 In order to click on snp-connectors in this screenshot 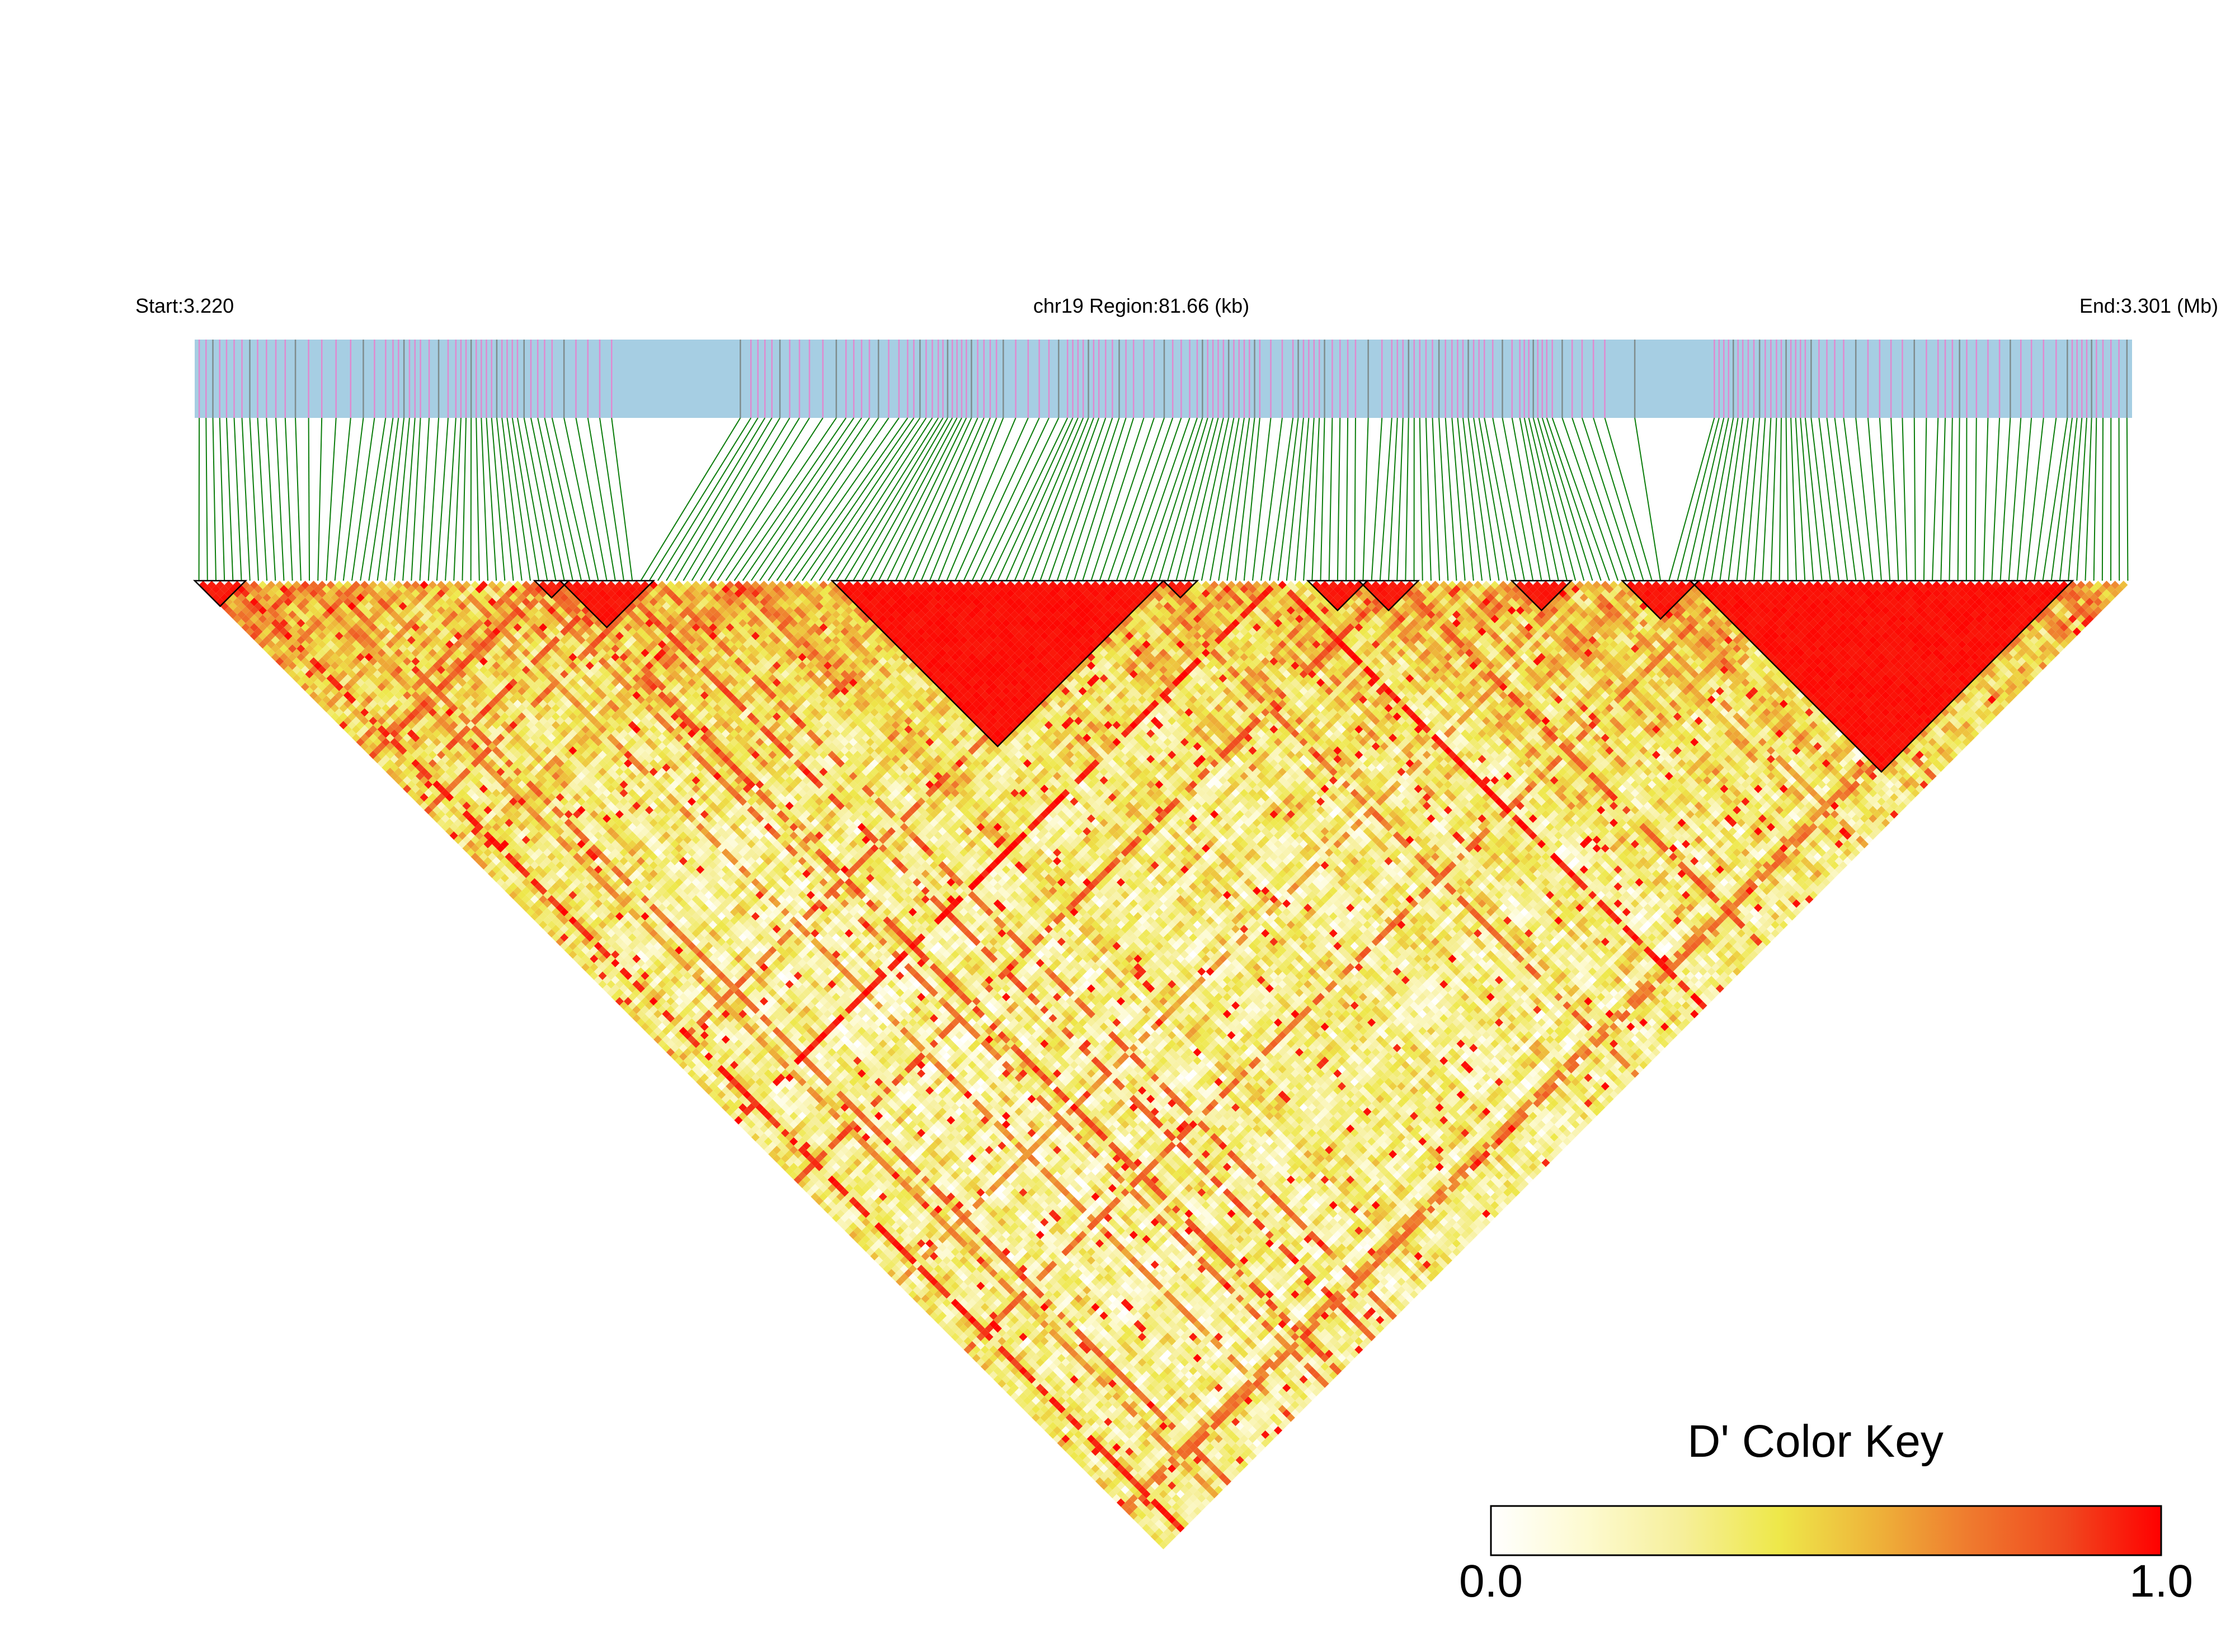, I will do `click(1163, 499)`.